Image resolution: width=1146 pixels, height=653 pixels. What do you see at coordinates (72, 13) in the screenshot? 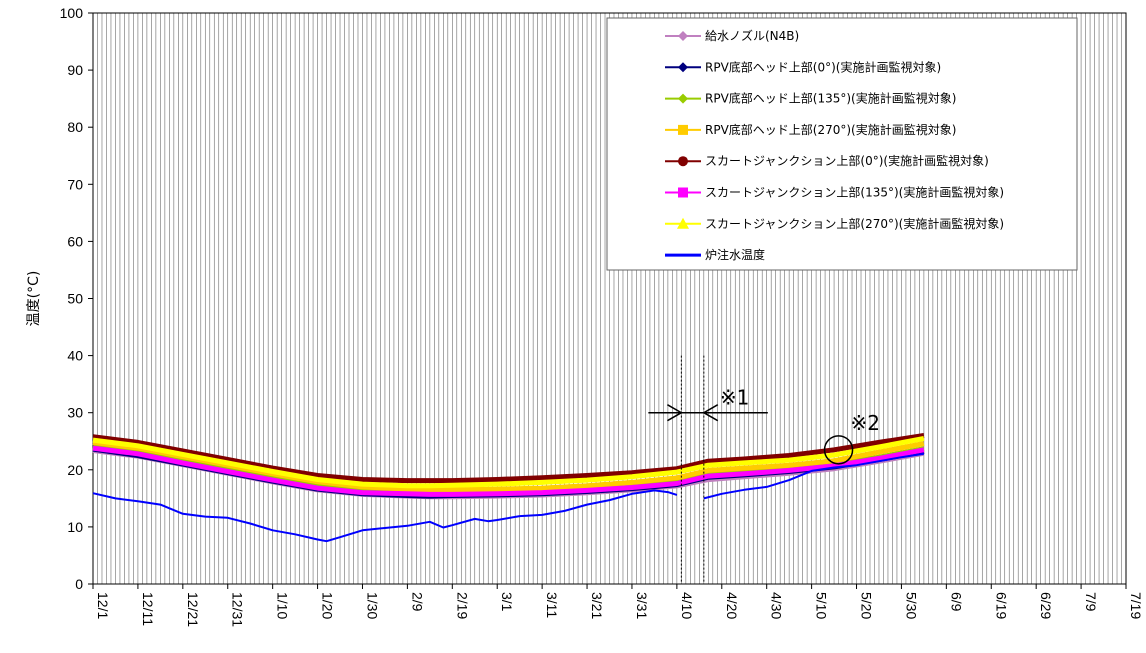
I see `y-tick-label: 100` at bounding box center [72, 13].